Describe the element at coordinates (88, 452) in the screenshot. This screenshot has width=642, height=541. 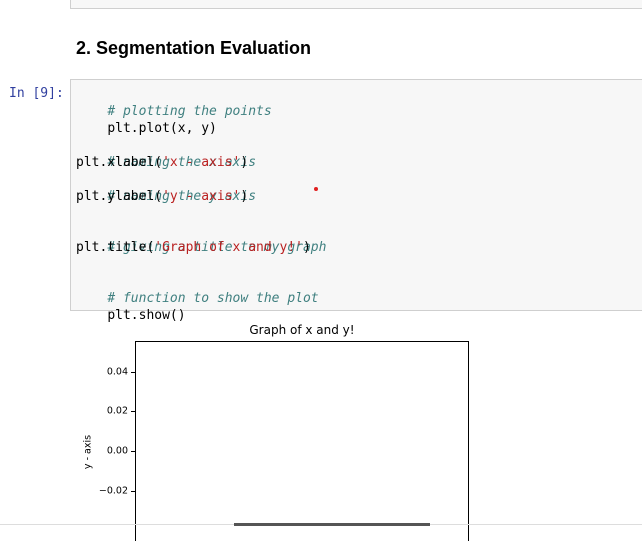
I see `y-axis-label: y - axis` at that location.